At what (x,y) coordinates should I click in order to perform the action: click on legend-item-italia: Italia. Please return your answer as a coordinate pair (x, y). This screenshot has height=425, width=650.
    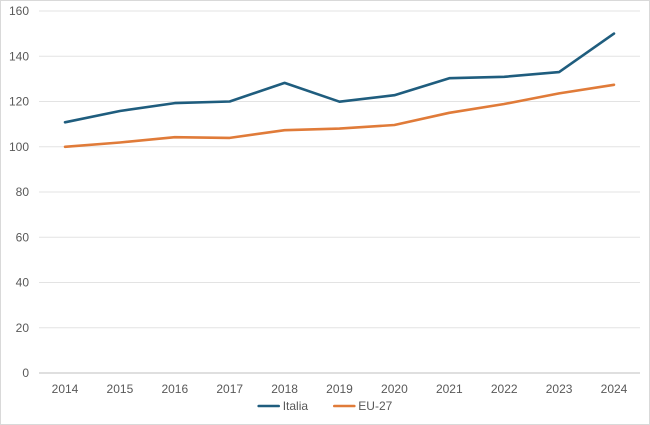
    Looking at the image, I should click on (283, 406).